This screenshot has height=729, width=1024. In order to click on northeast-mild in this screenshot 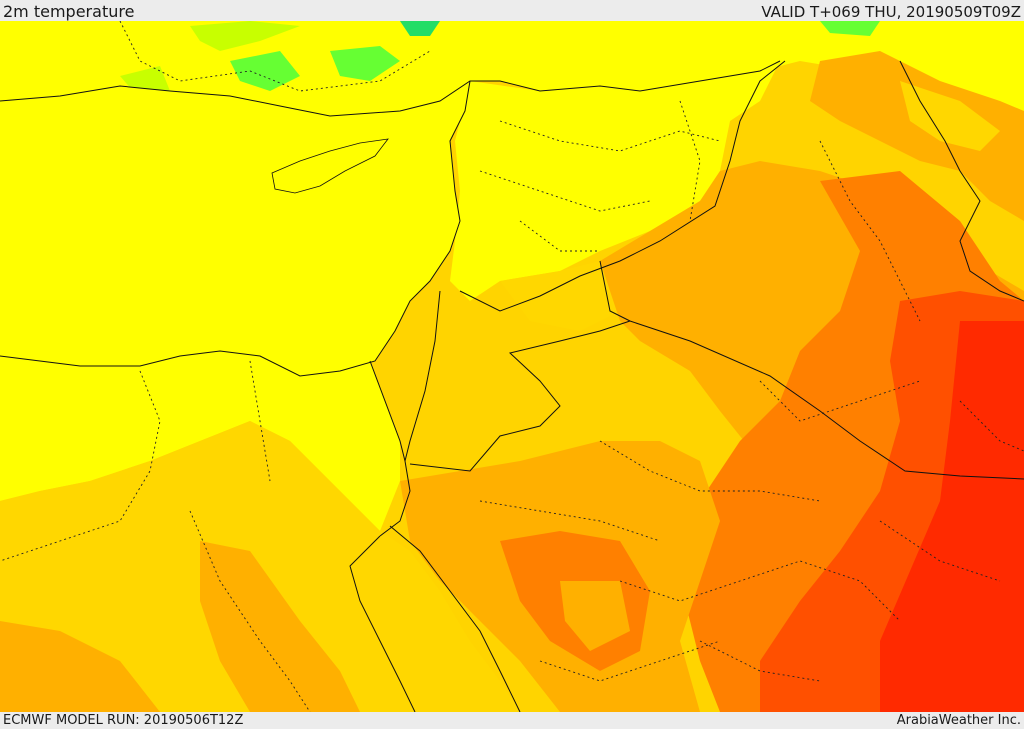, I will do `click(950, 116)`.